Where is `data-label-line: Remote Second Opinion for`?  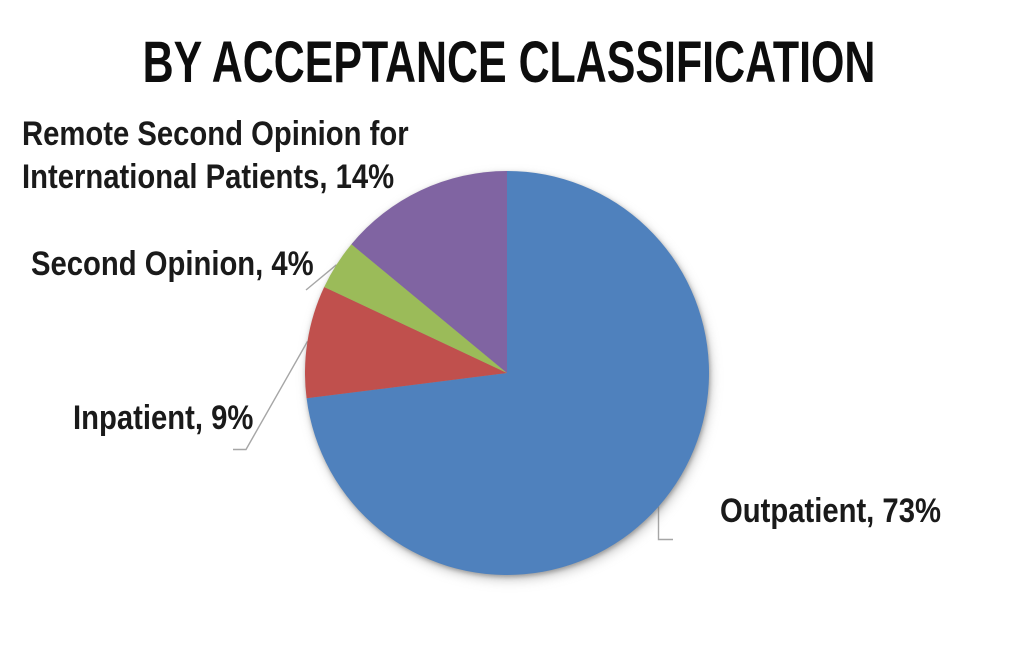
data-label-line: Remote Second Opinion for is located at coordinates (215, 134).